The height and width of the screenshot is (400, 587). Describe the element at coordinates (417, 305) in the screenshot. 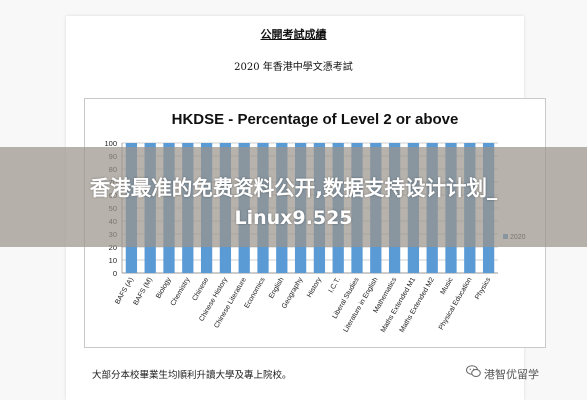

I see `x-tick-label: Maths Extended M2` at that location.